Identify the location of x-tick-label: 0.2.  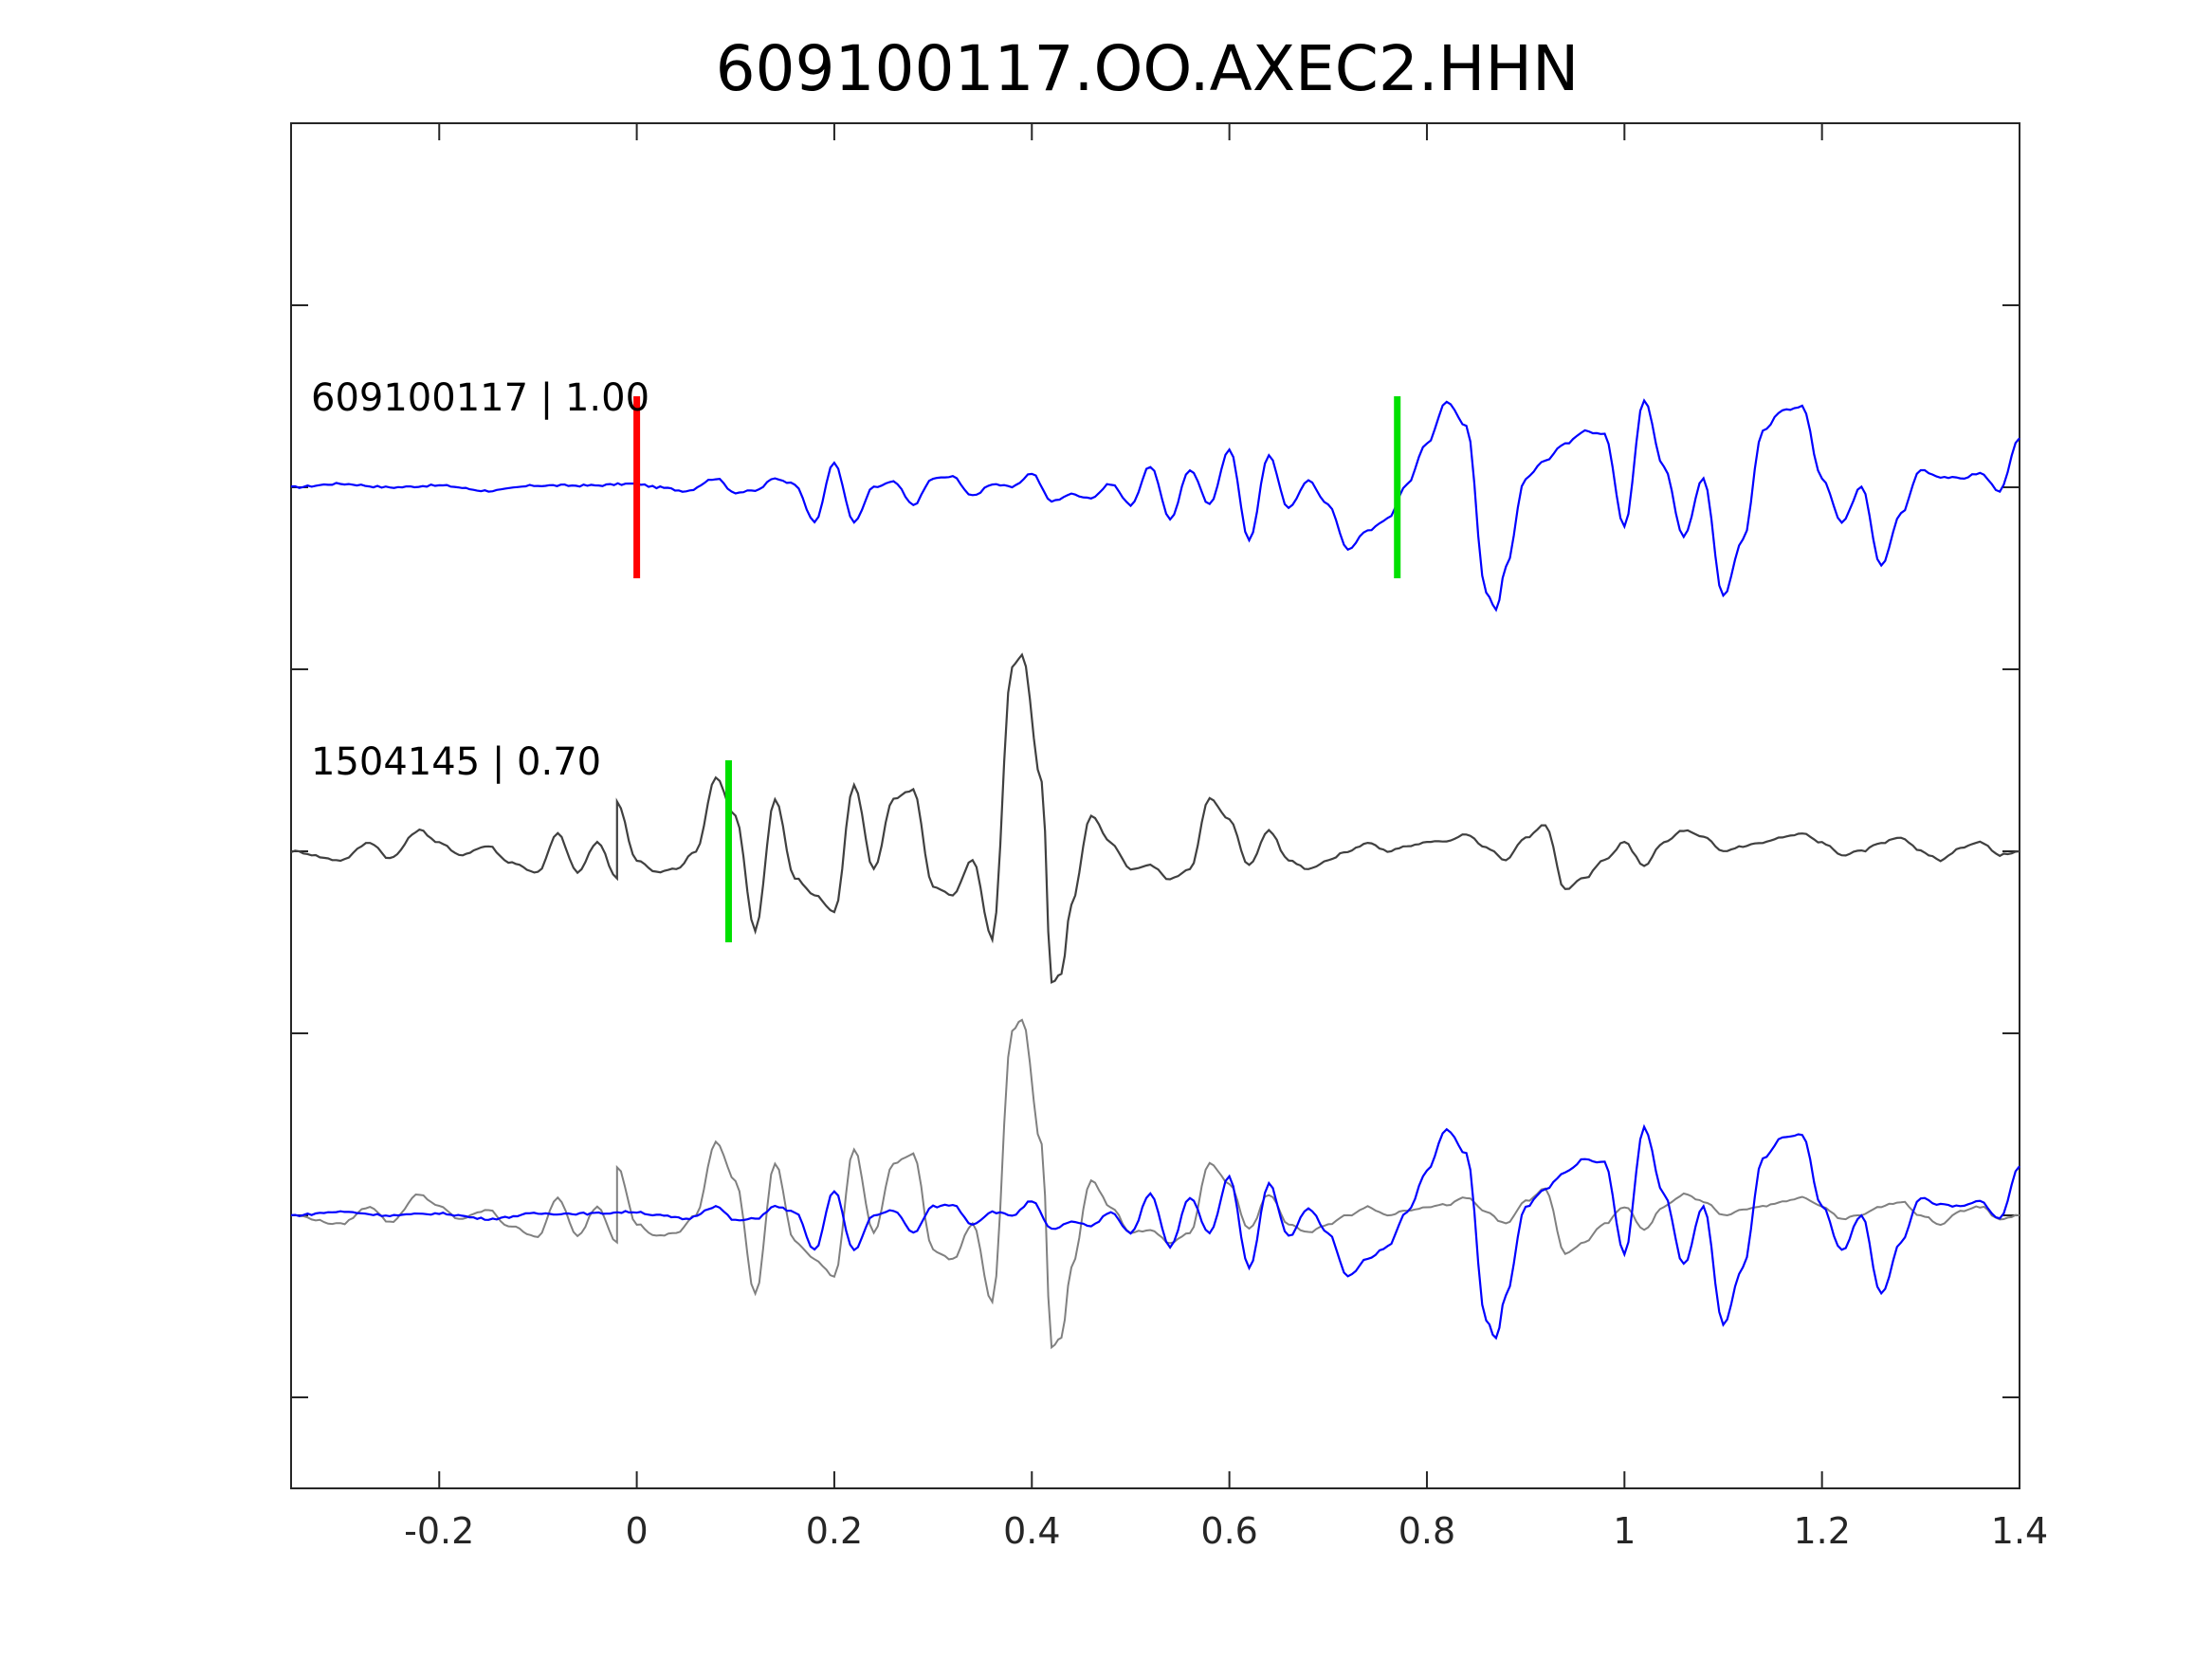
(834, 1531).